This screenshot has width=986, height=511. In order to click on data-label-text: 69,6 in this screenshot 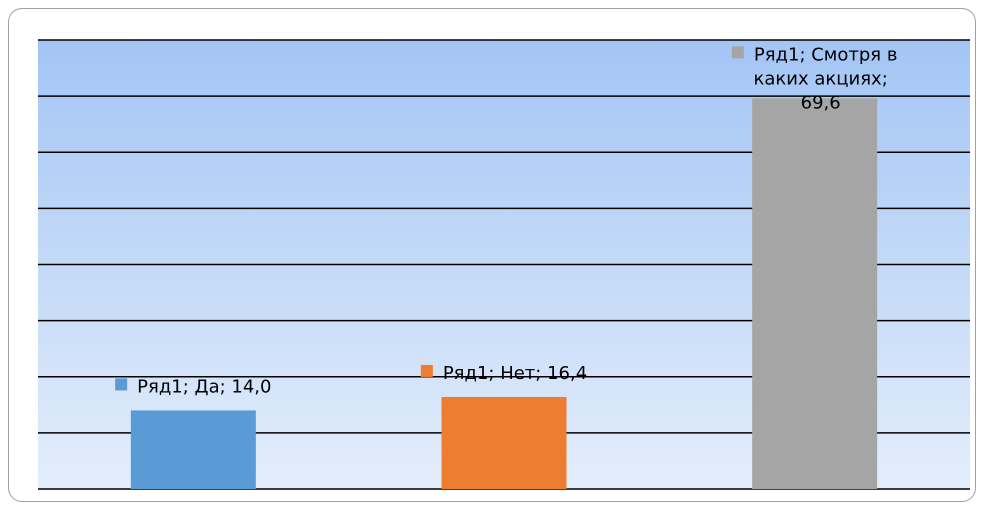, I will do `click(821, 102)`.